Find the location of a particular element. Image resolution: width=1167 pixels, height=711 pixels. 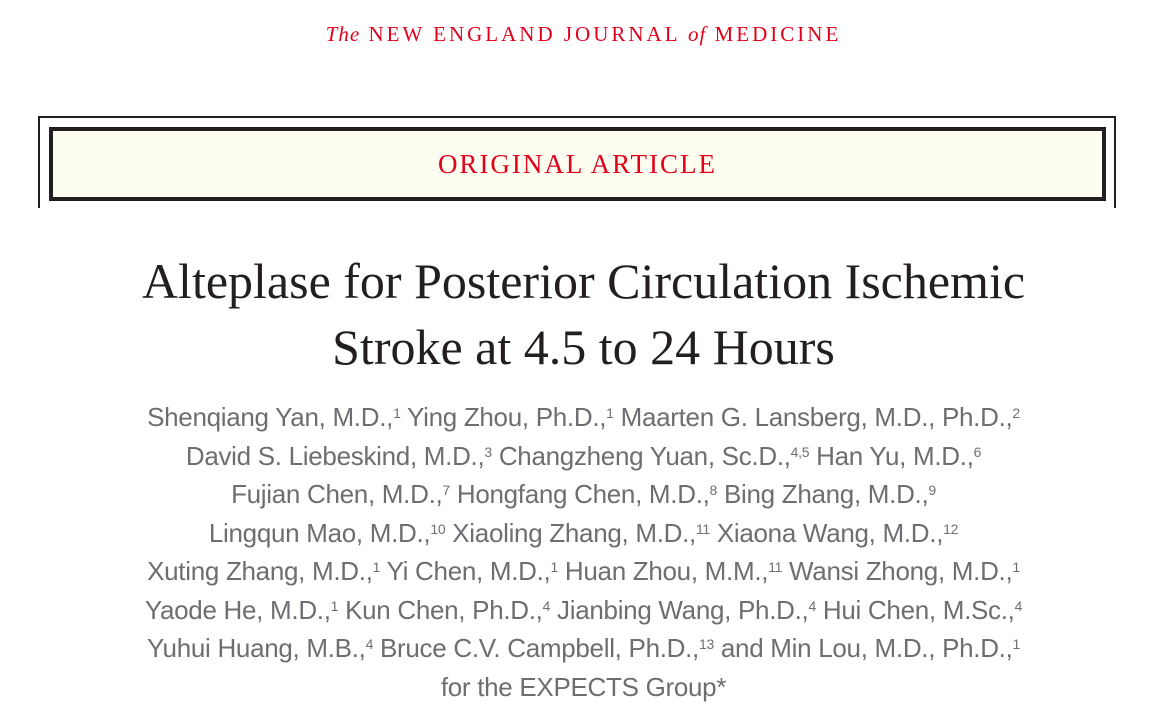

affiliation-superscript: 3 is located at coordinates (488, 451).